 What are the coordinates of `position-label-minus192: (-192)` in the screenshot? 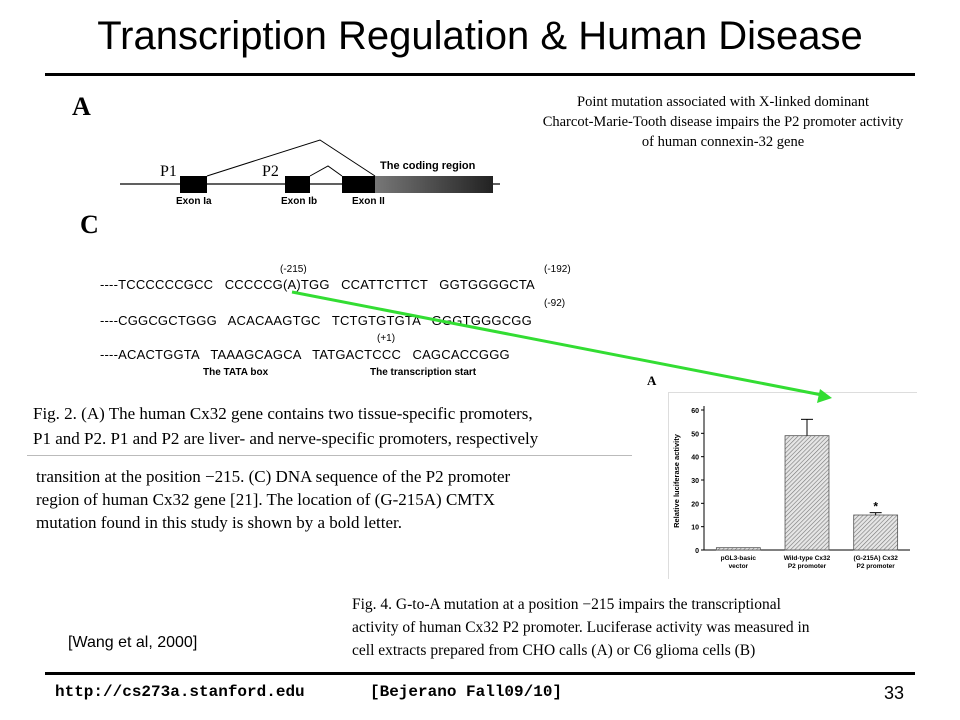 It's located at (557, 269).